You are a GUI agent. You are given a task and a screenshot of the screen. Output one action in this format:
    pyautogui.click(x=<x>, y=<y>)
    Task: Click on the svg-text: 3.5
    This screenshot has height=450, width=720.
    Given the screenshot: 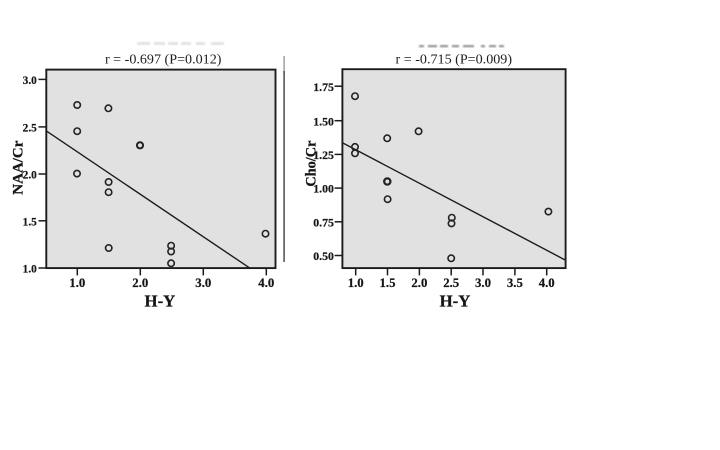 What is the action you would take?
    pyautogui.click(x=515, y=283)
    